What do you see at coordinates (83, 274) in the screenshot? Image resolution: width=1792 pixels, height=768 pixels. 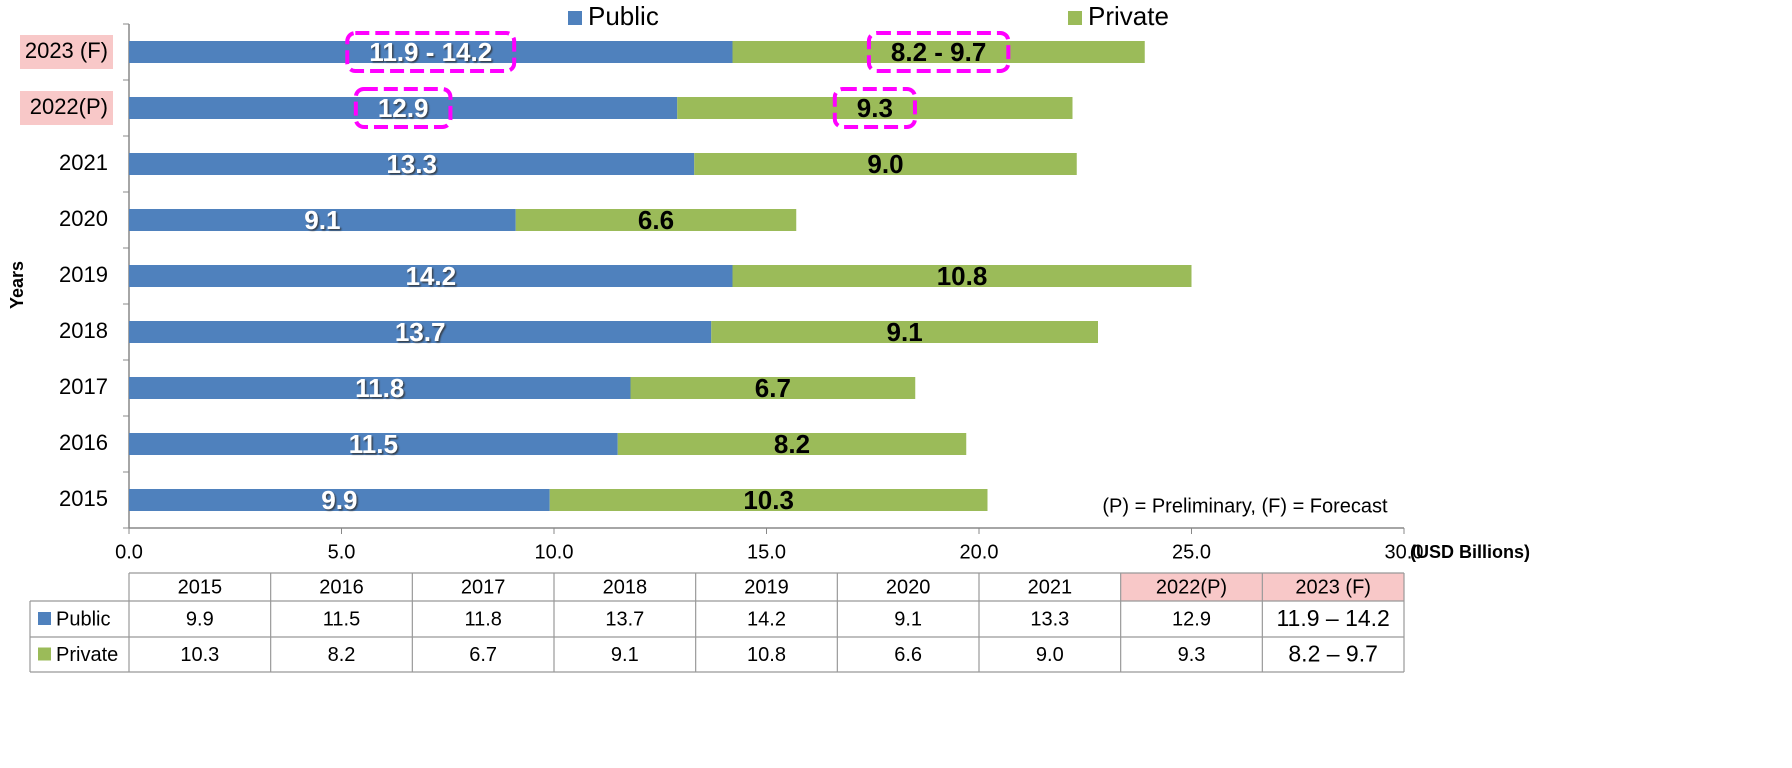 I see `y-tick-label: 2019` at bounding box center [83, 274].